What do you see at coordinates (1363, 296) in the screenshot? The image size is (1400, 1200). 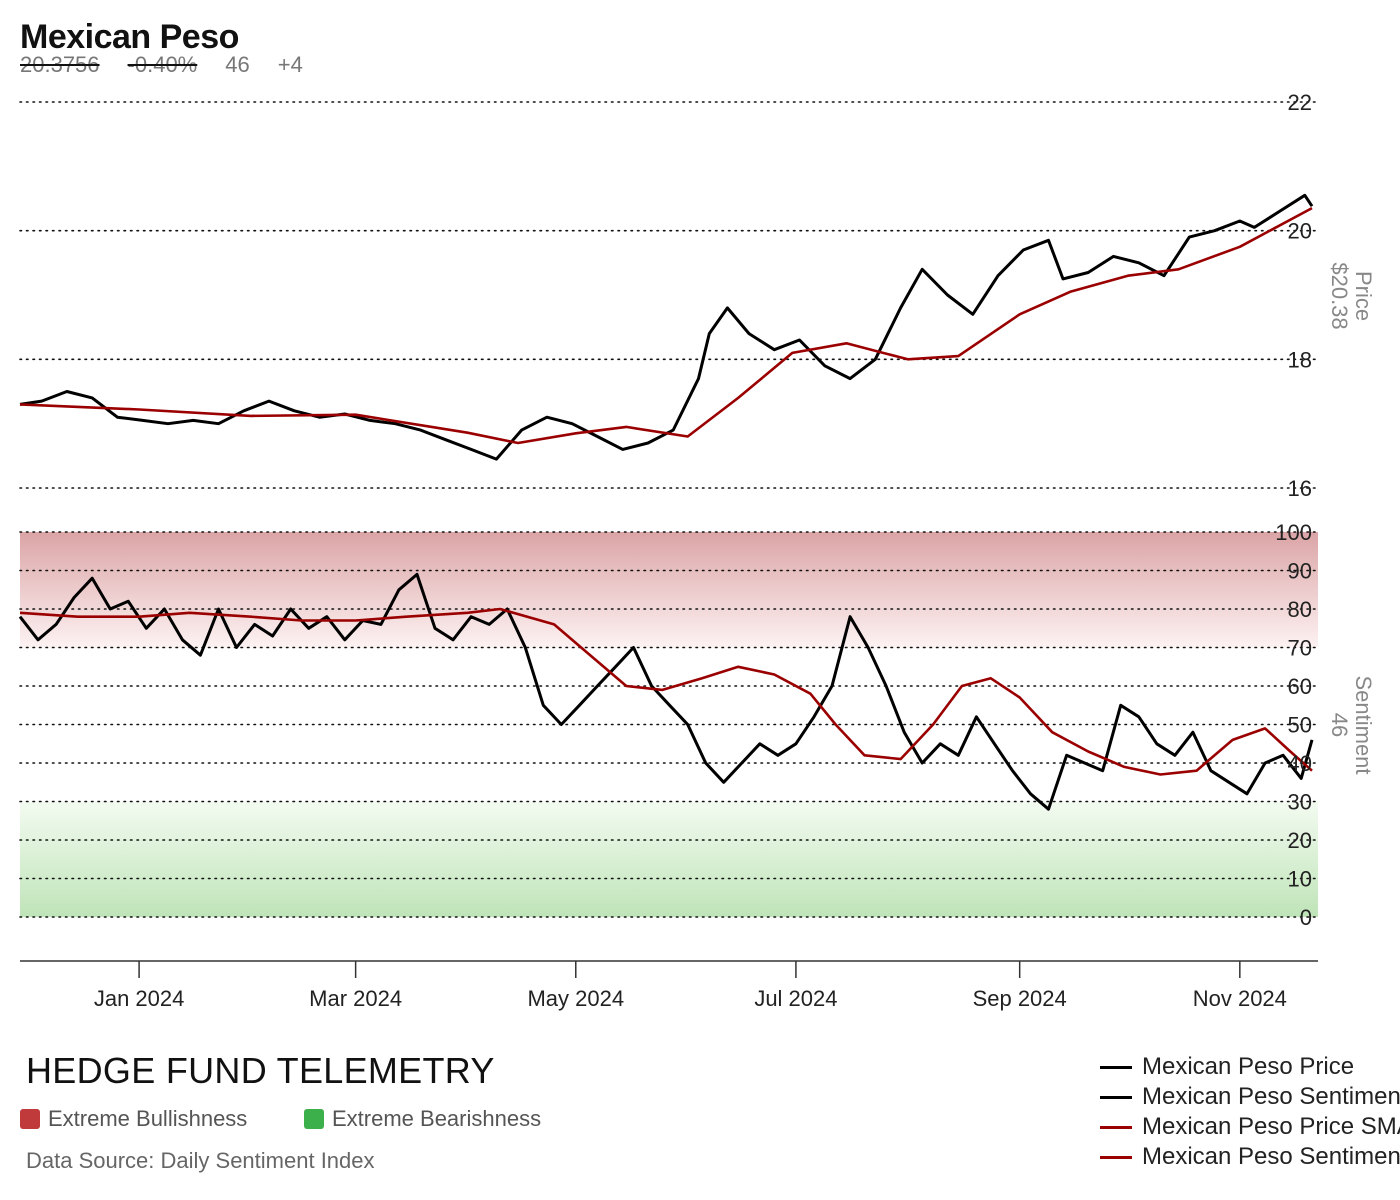 I see `price-axis-title: Price` at bounding box center [1363, 296].